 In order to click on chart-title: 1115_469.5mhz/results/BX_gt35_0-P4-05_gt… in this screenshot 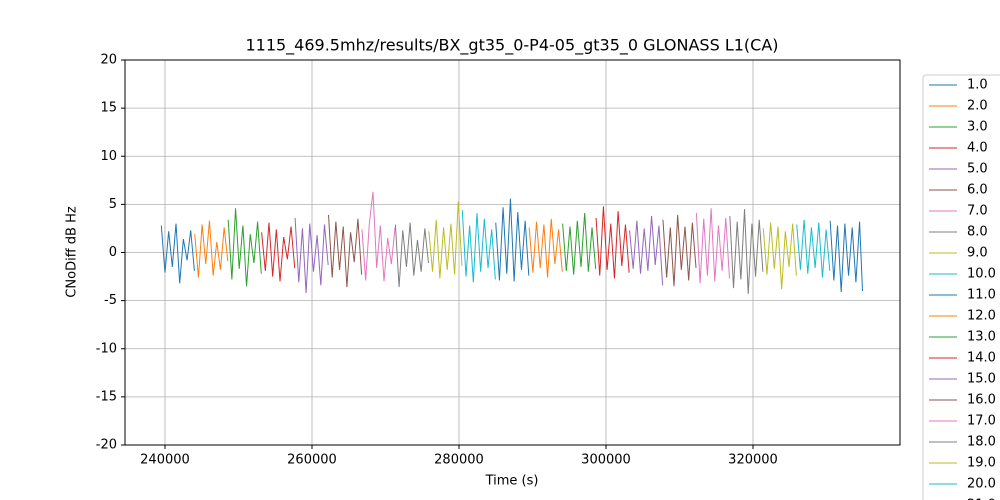, I will do `click(511, 46)`.